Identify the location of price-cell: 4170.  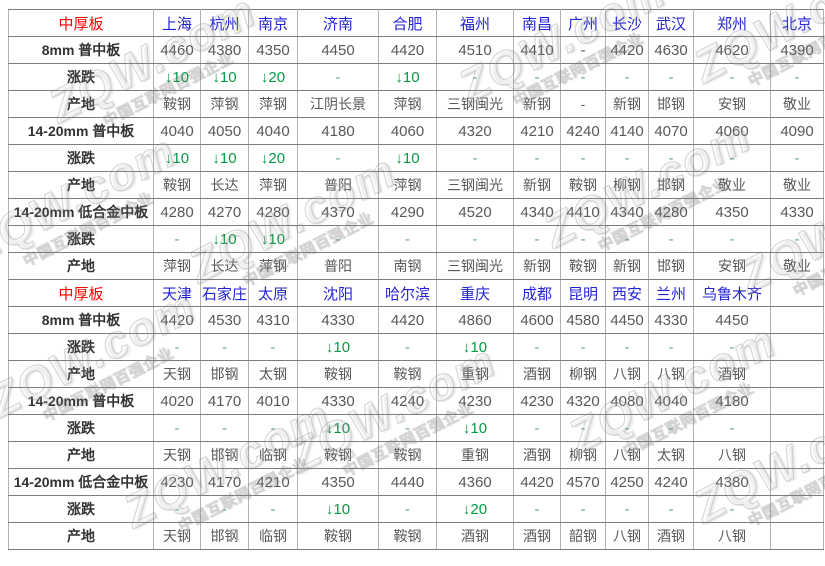
(224, 482).